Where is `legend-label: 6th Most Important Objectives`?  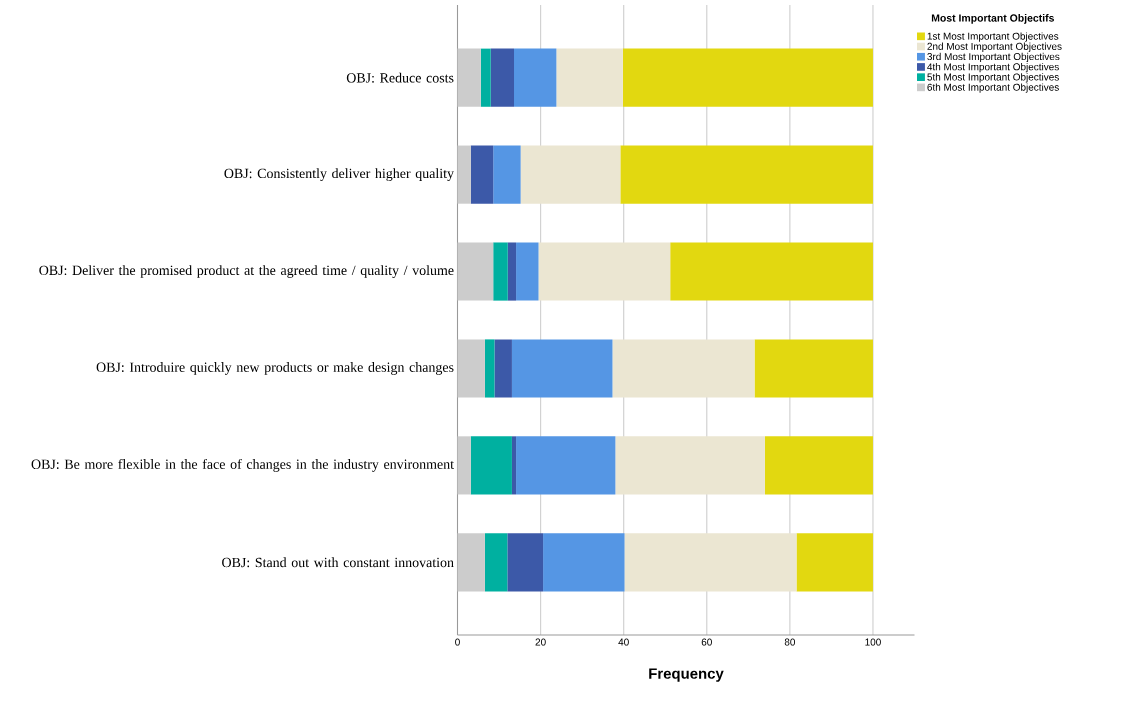
legend-label: 6th Most Important Objectives is located at coordinates (993, 88).